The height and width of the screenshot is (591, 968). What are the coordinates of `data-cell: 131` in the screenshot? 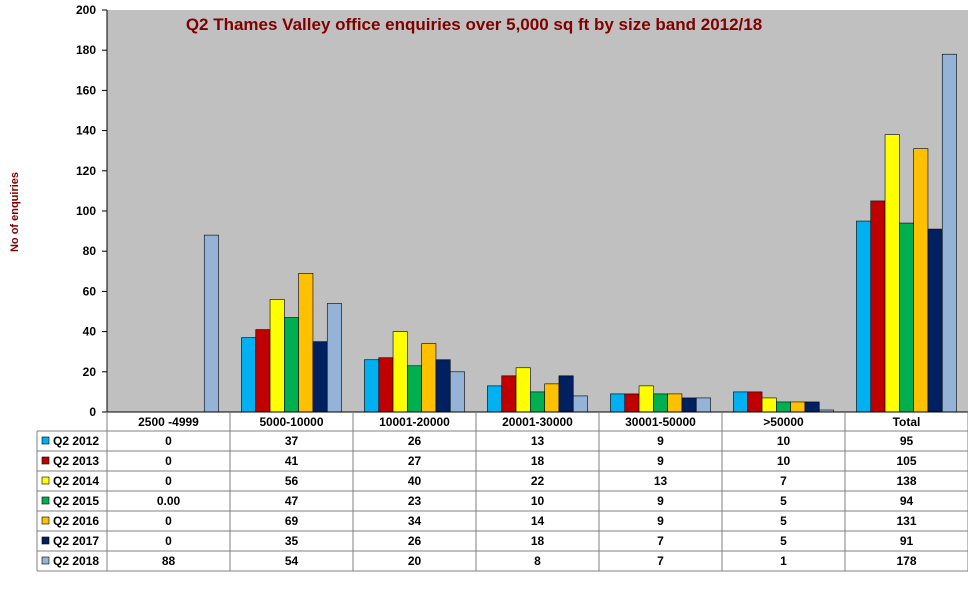 It's located at (906, 521).